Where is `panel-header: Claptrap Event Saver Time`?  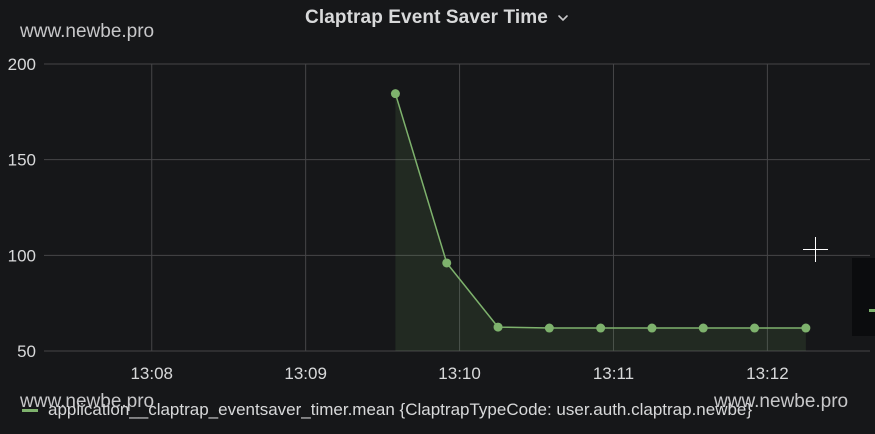
panel-header: Claptrap Event Saver Time is located at coordinates (437, 18).